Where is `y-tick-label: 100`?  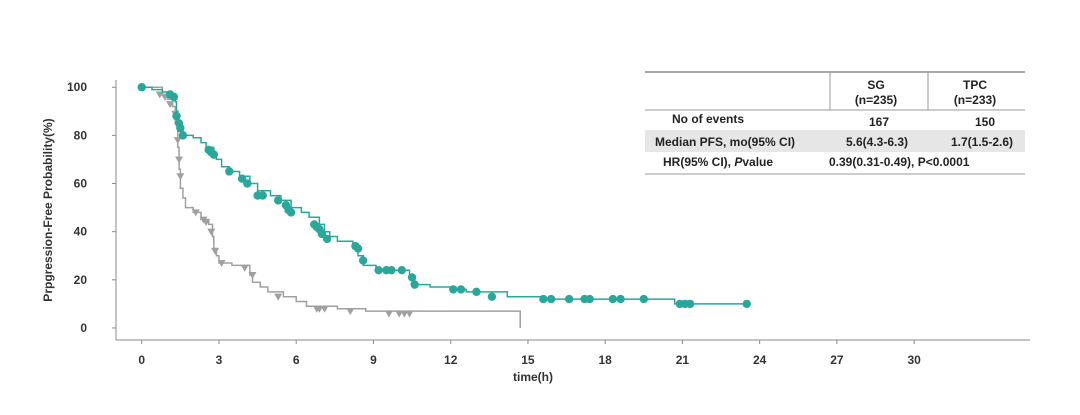
y-tick-label: 100 is located at coordinates (77, 87).